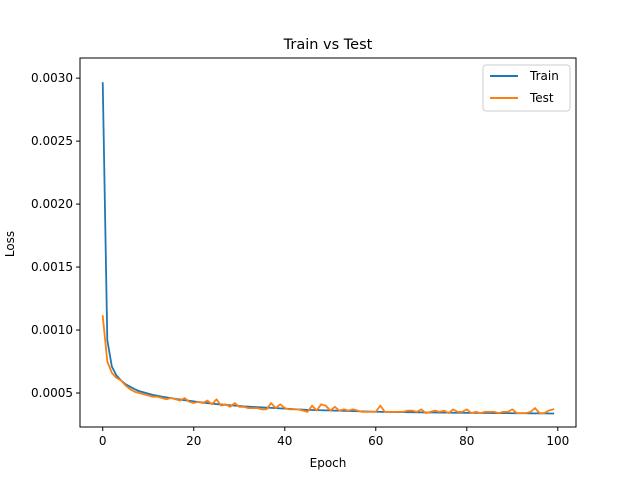 Image resolution: width=640 pixels, height=480 pixels. What do you see at coordinates (544, 76) in the screenshot?
I see `legend-label-train: Train` at bounding box center [544, 76].